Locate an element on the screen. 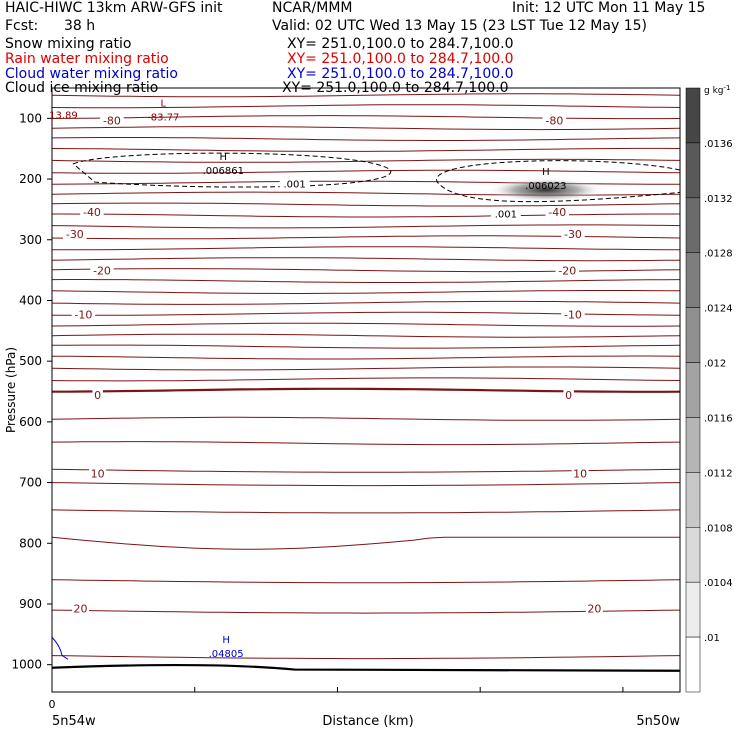  ice-contour-right is located at coordinates (558, 181).